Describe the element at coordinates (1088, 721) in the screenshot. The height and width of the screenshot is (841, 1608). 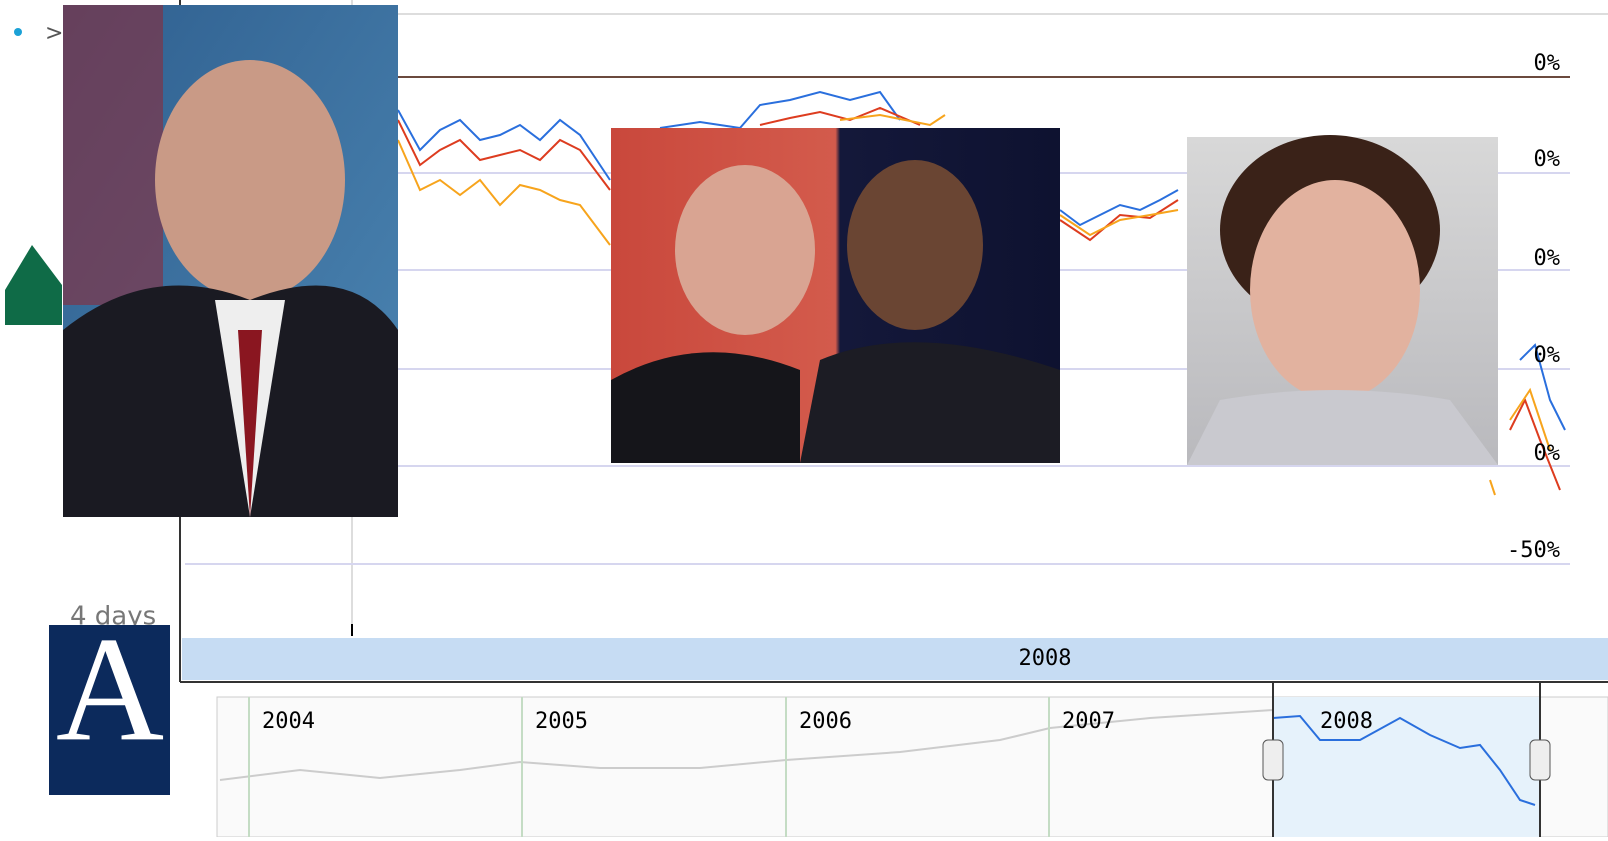
I see `year-label: 2007` at that location.